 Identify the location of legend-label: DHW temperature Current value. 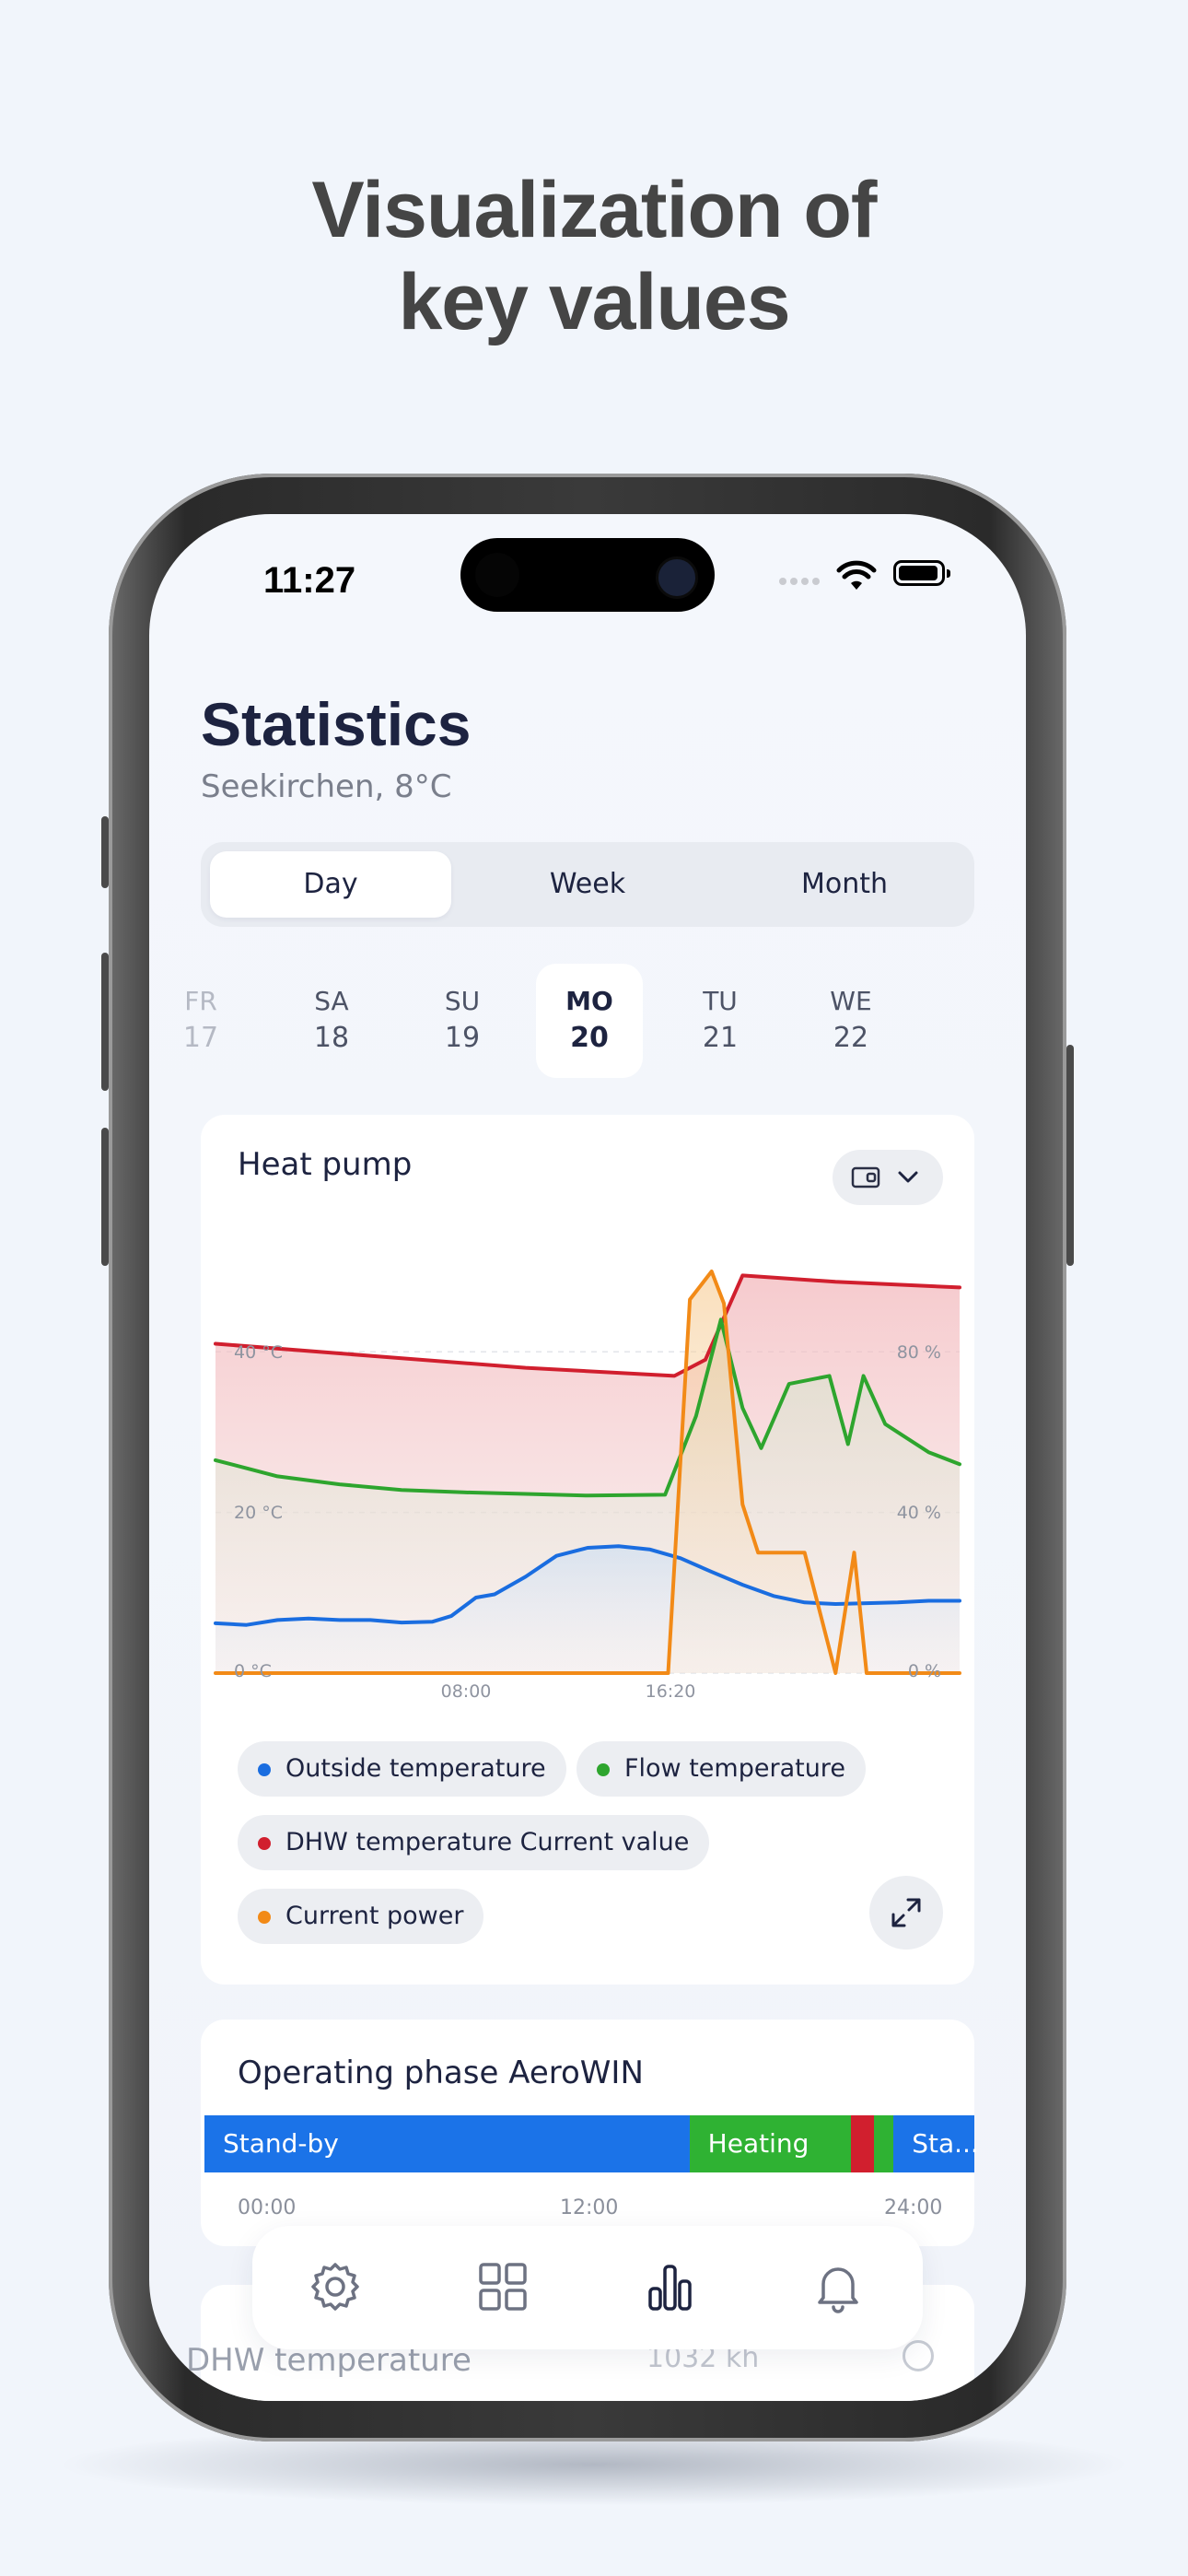
(487, 1842).